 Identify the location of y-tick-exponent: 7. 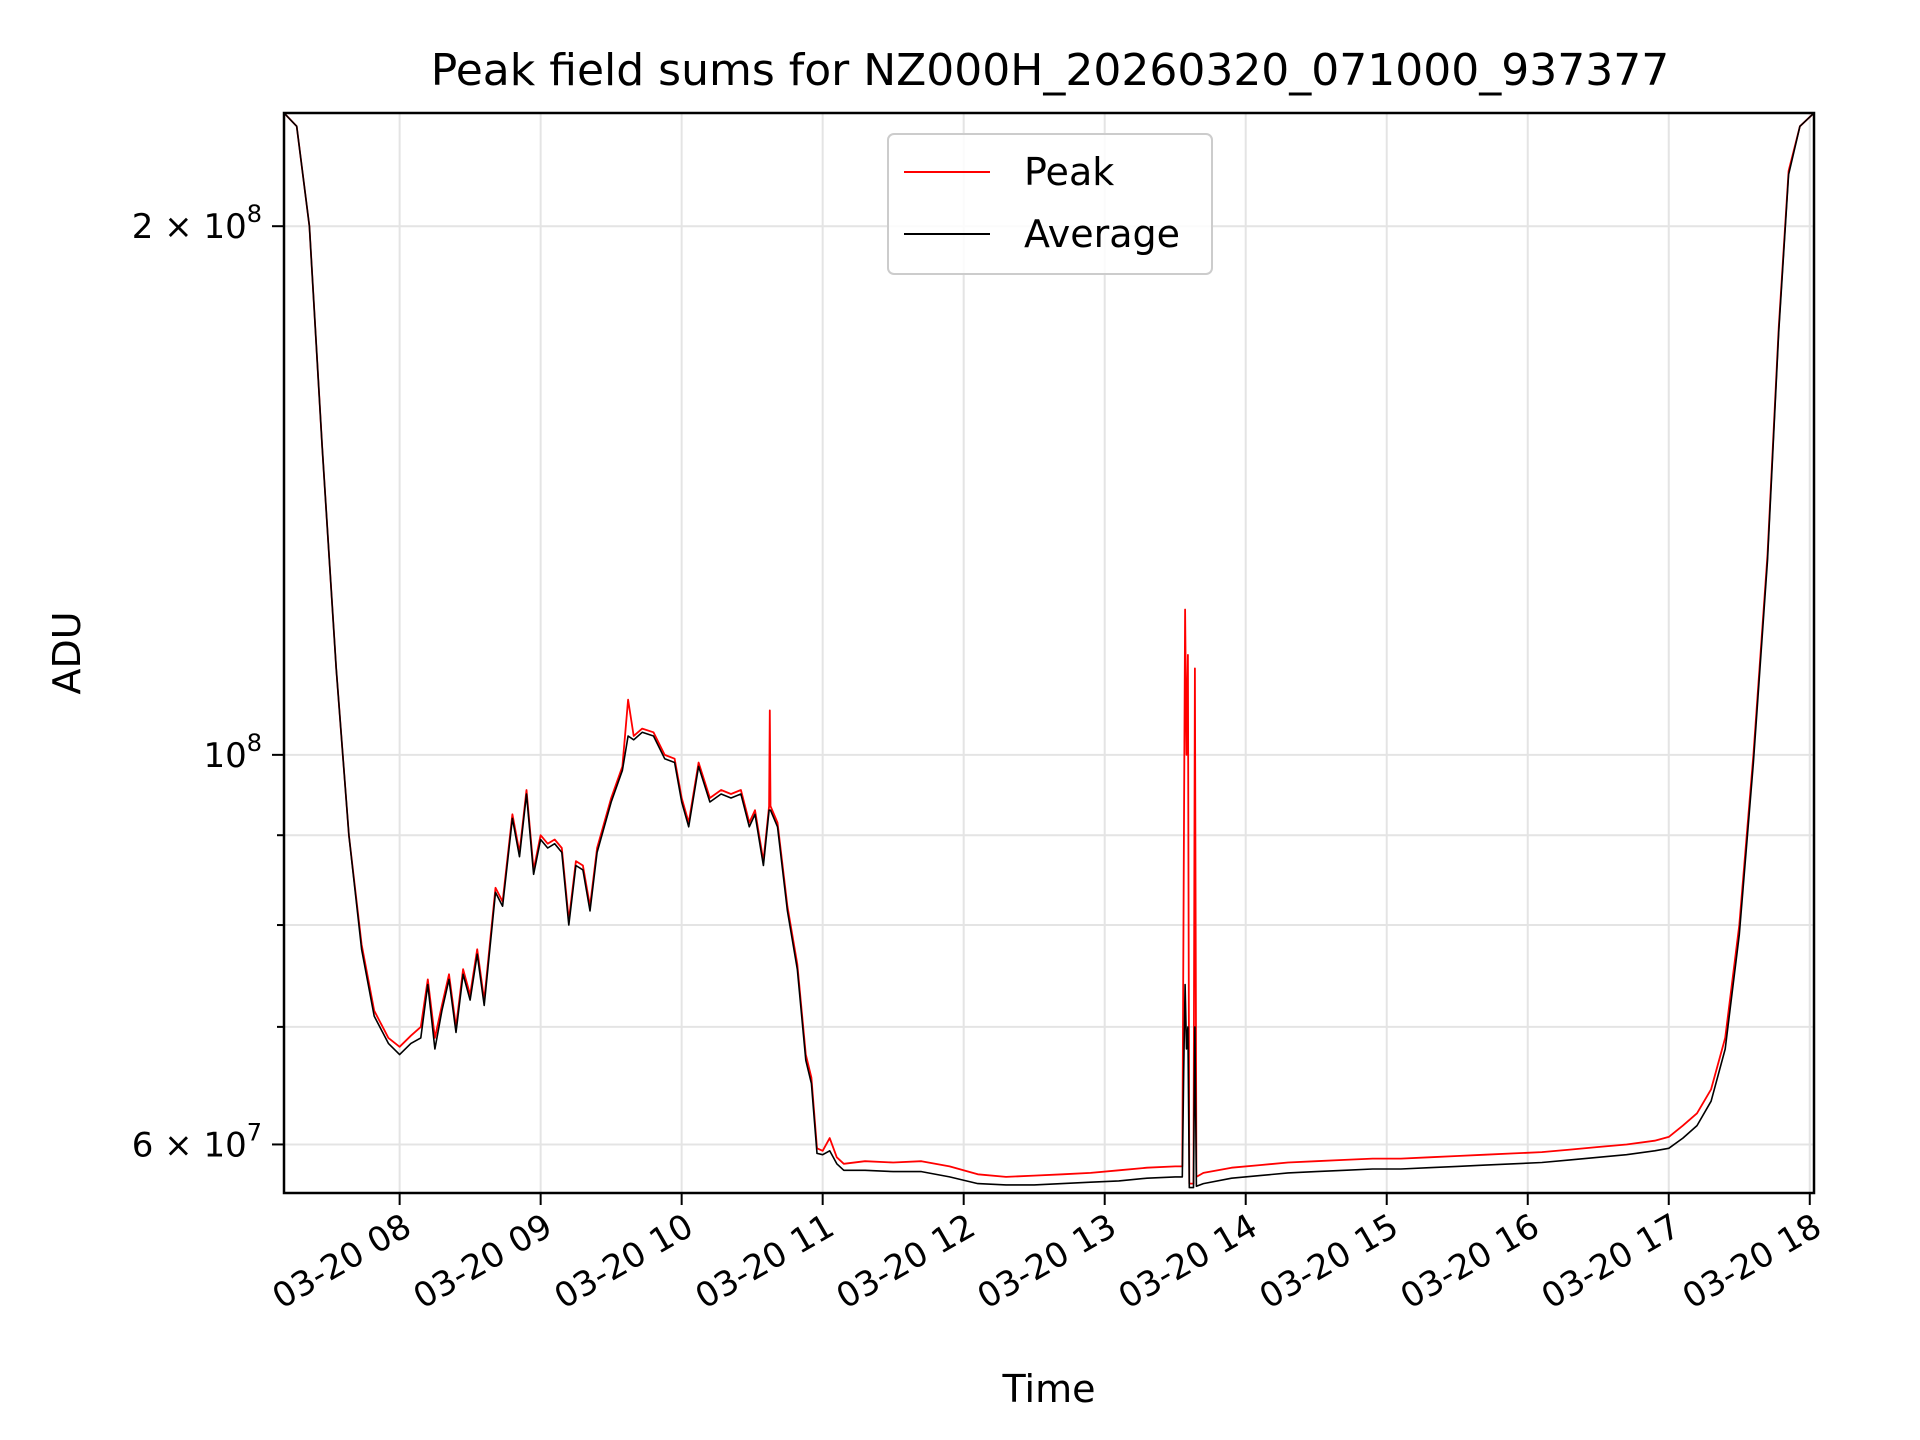
(254, 1132).